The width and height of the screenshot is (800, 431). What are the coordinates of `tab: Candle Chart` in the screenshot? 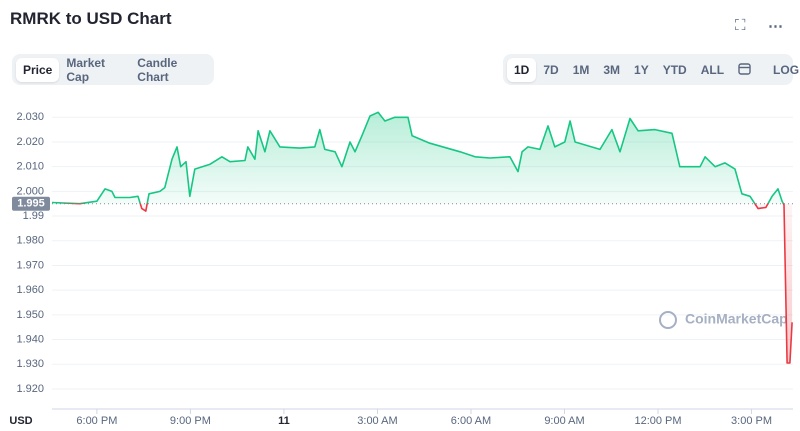 It's located at (157, 69).